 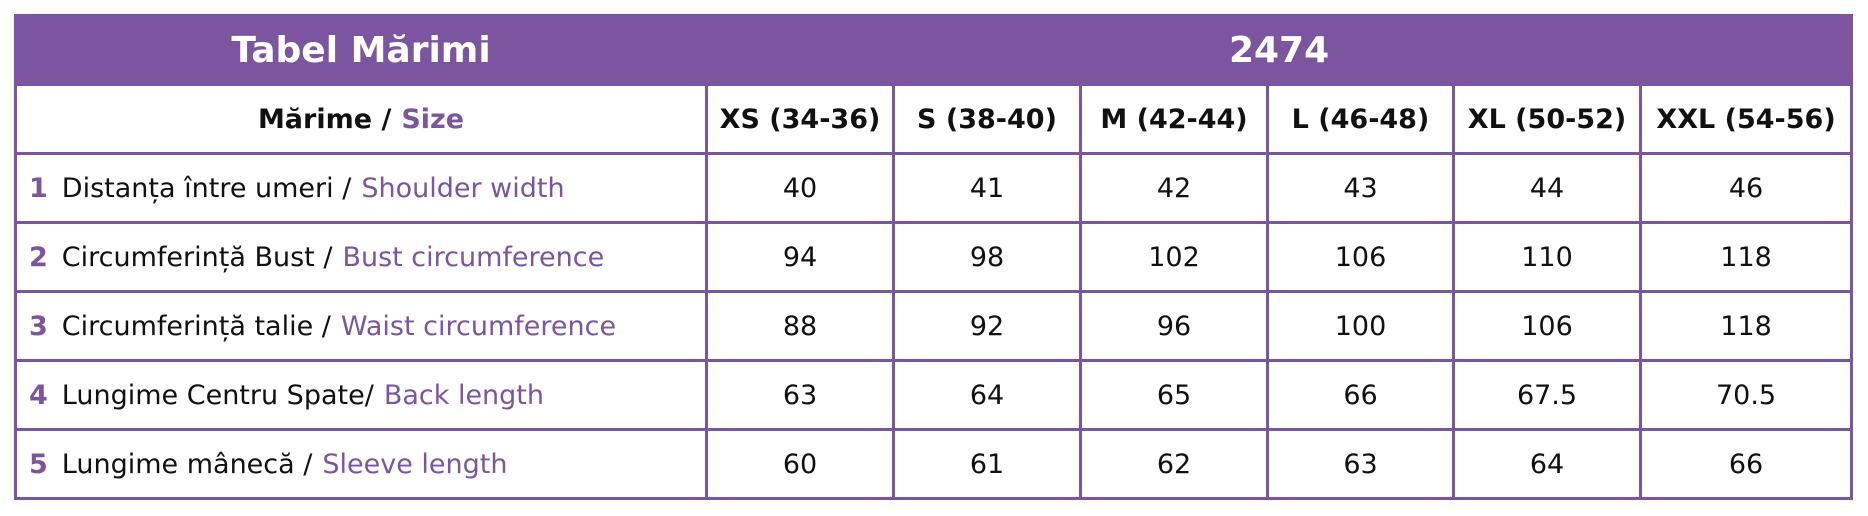 I want to click on label-en: Sleeve length, so click(x=415, y=464).